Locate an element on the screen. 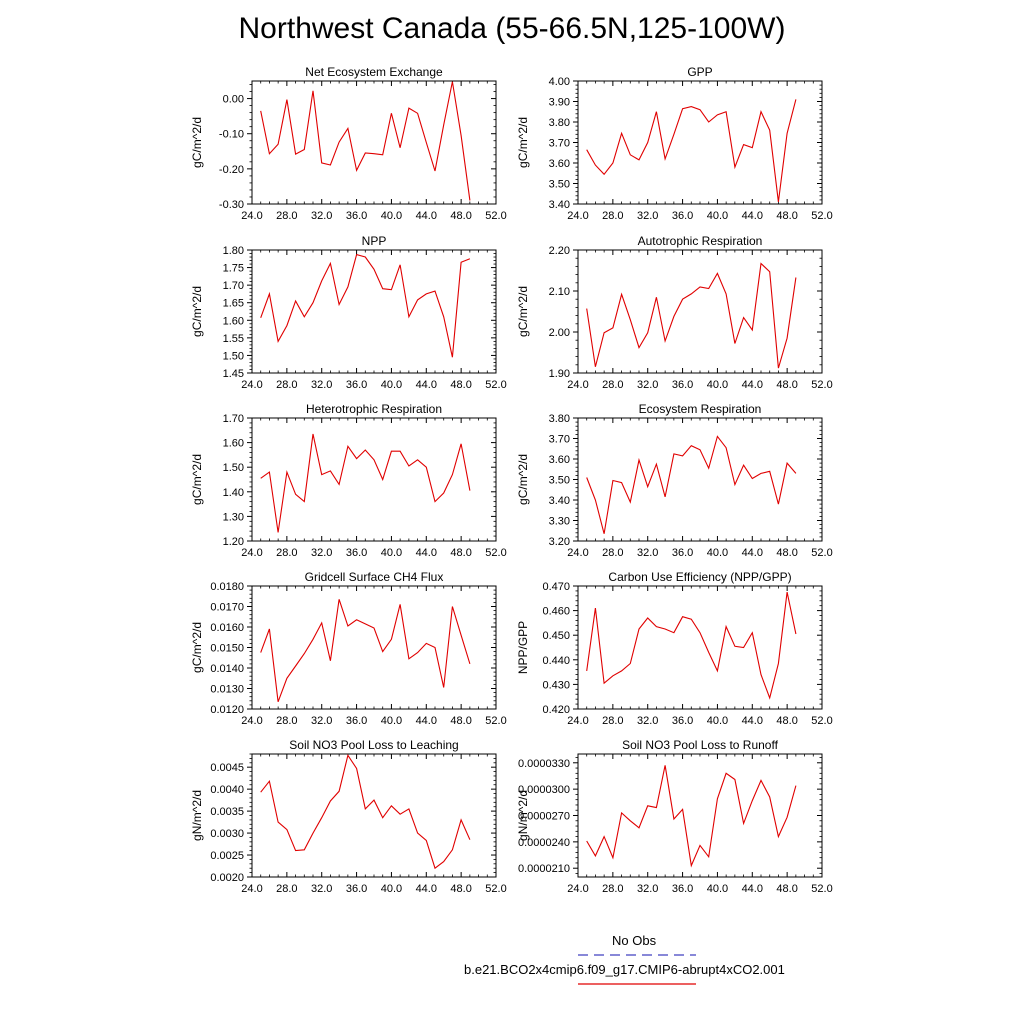 This screenshot has width=1024, height=1024. panel-title: GPP is located at coordinates (699, 72).